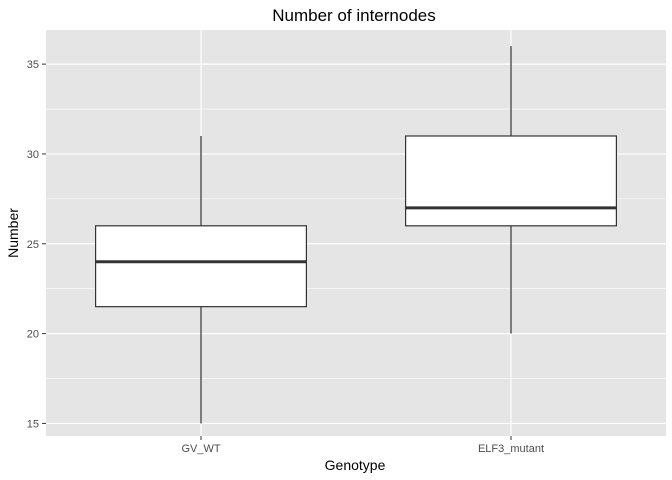 The image size is (672, 480). I want to click on x-tick-label: GV_WT, so click(200, 449).